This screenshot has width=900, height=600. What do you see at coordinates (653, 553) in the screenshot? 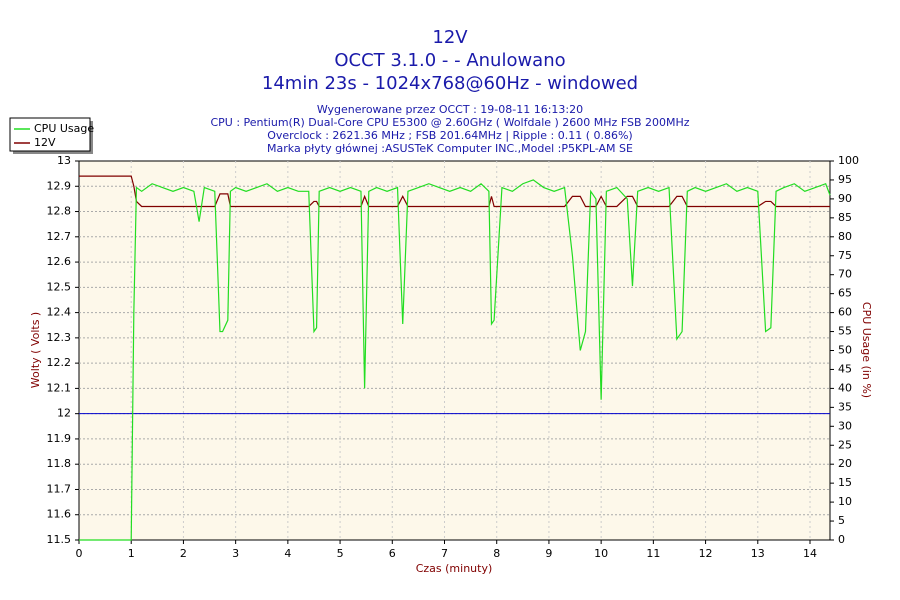
I see `x-tick-label: 11` at bounding box center [653, 553].